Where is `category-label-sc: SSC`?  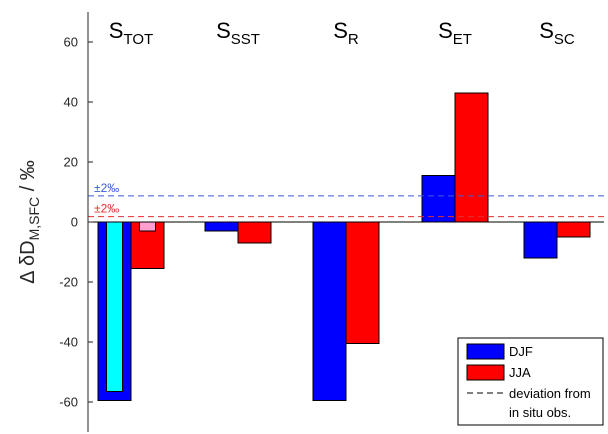 category-label-sc: SSC is located at coordinates (557, 33).